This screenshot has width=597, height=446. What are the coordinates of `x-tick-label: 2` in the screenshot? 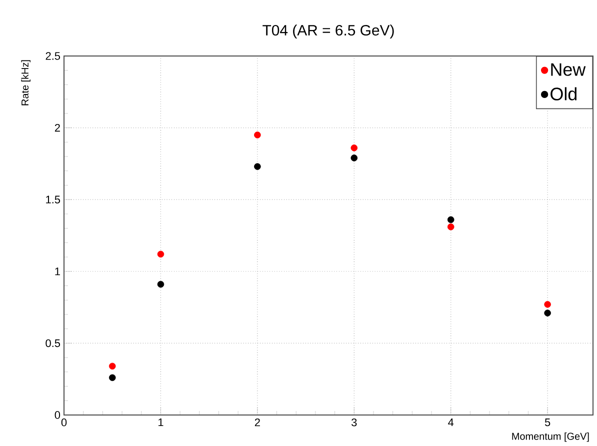 It's located at (257, 422).